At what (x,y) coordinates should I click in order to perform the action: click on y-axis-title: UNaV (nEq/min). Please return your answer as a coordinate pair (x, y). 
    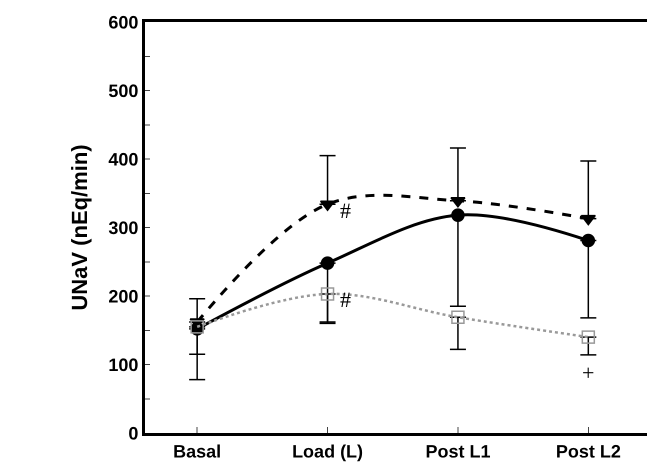
    Looking at the image, I should click on (79, 227).